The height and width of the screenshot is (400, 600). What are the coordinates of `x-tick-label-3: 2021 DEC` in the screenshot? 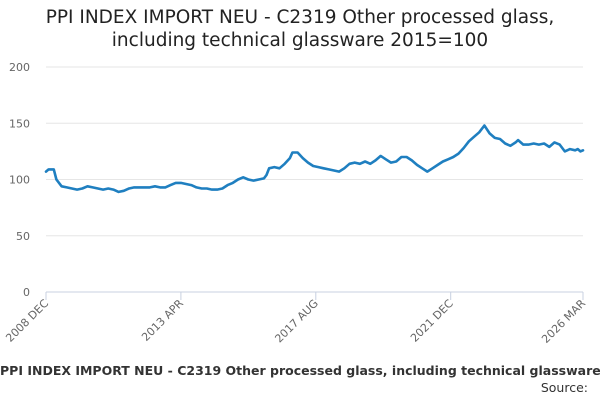 It's located at (432, 321).